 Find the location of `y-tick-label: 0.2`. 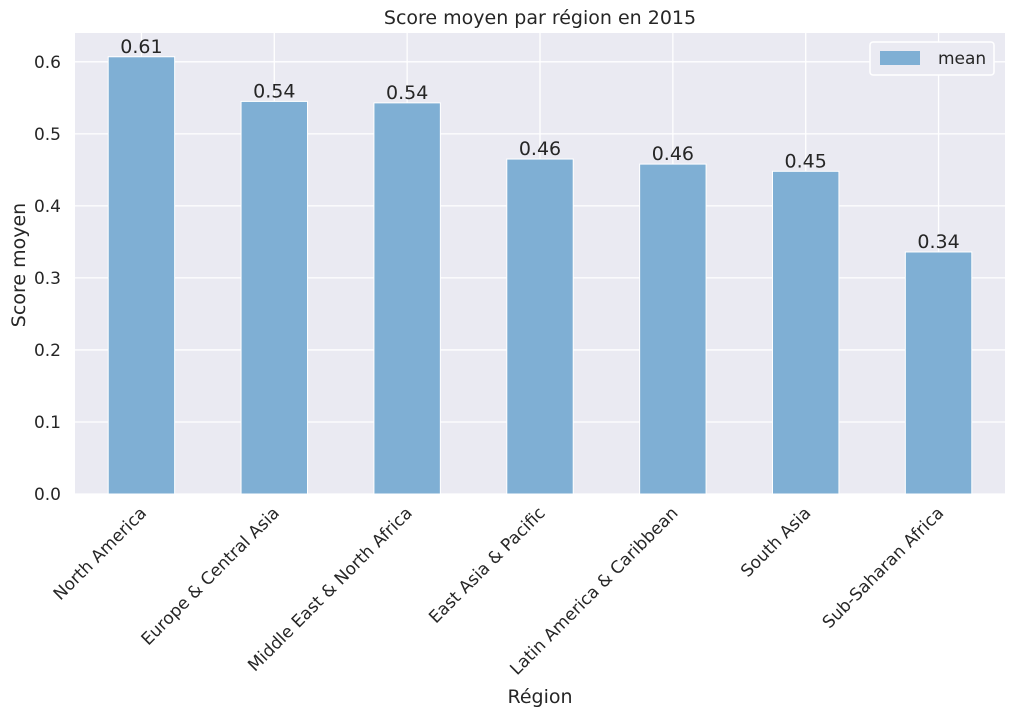

y-tick-label: 0.2 is located at coordinates (47, 351).